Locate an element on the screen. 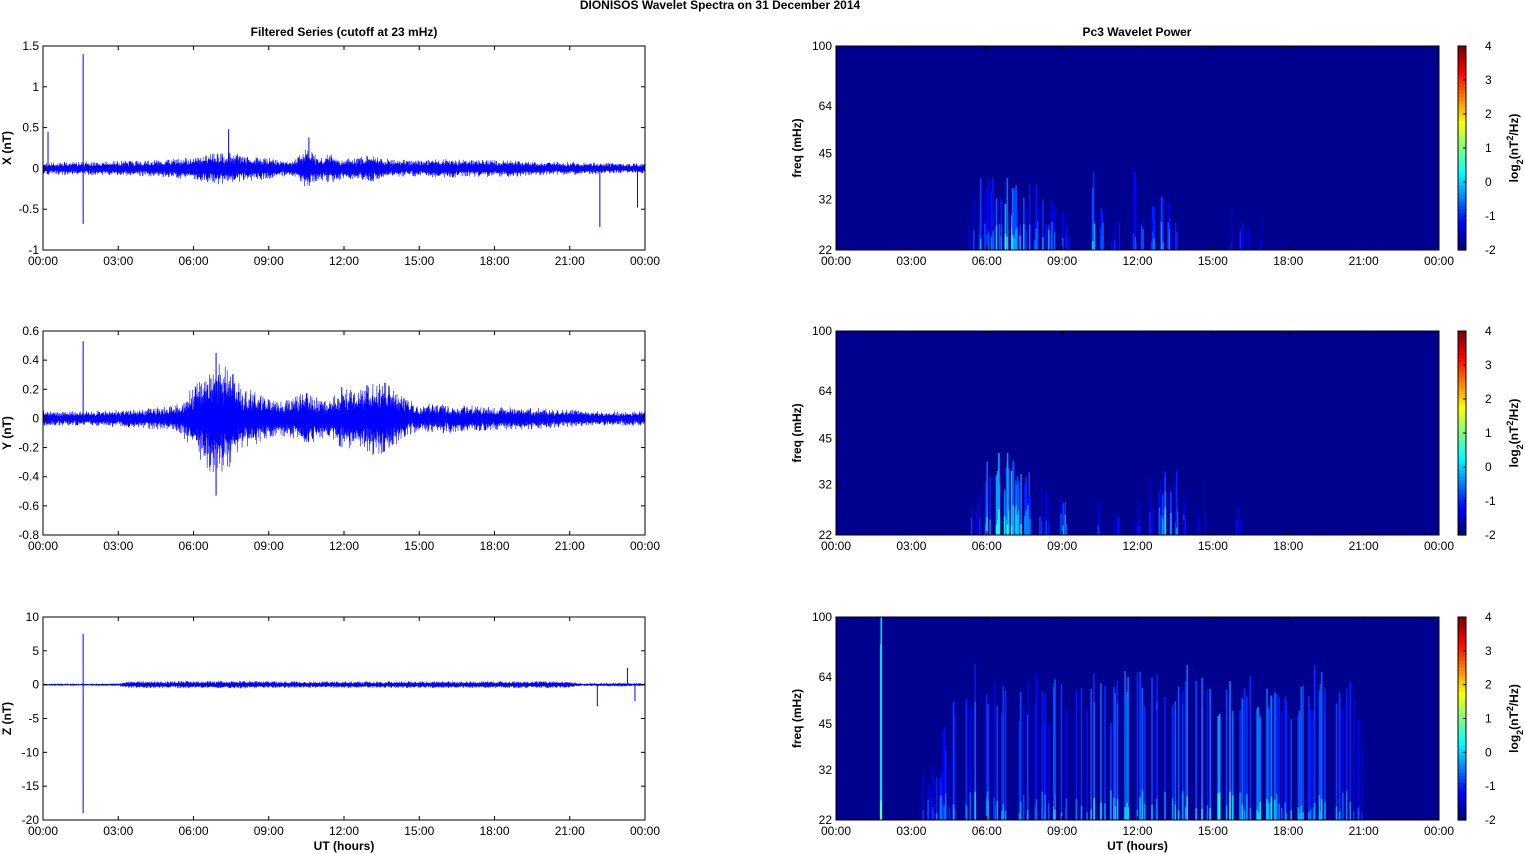 The width and height of the screenshot is (1525, 854). y-tick-label: -0.2 is located at coordinates (28, 448).